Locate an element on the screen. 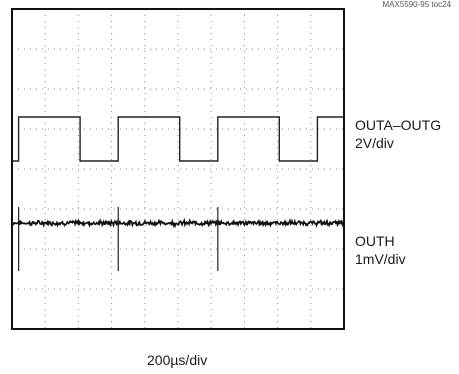  trace-outa-outg is located at coordinates (178, 139).